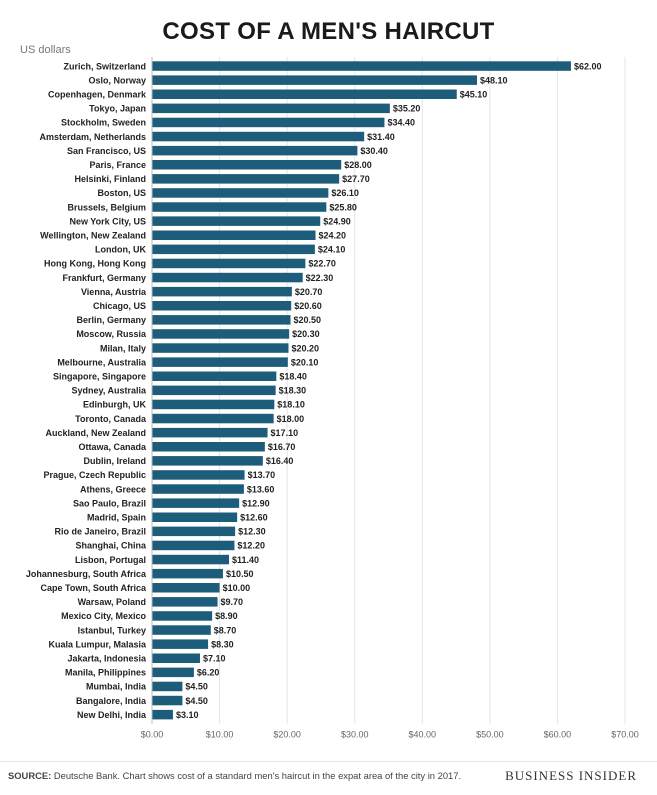  Describe the element at coordinates (95, 264) in the screenshot. I see `category-label: Hong Kong, Hong Kong` at that location.